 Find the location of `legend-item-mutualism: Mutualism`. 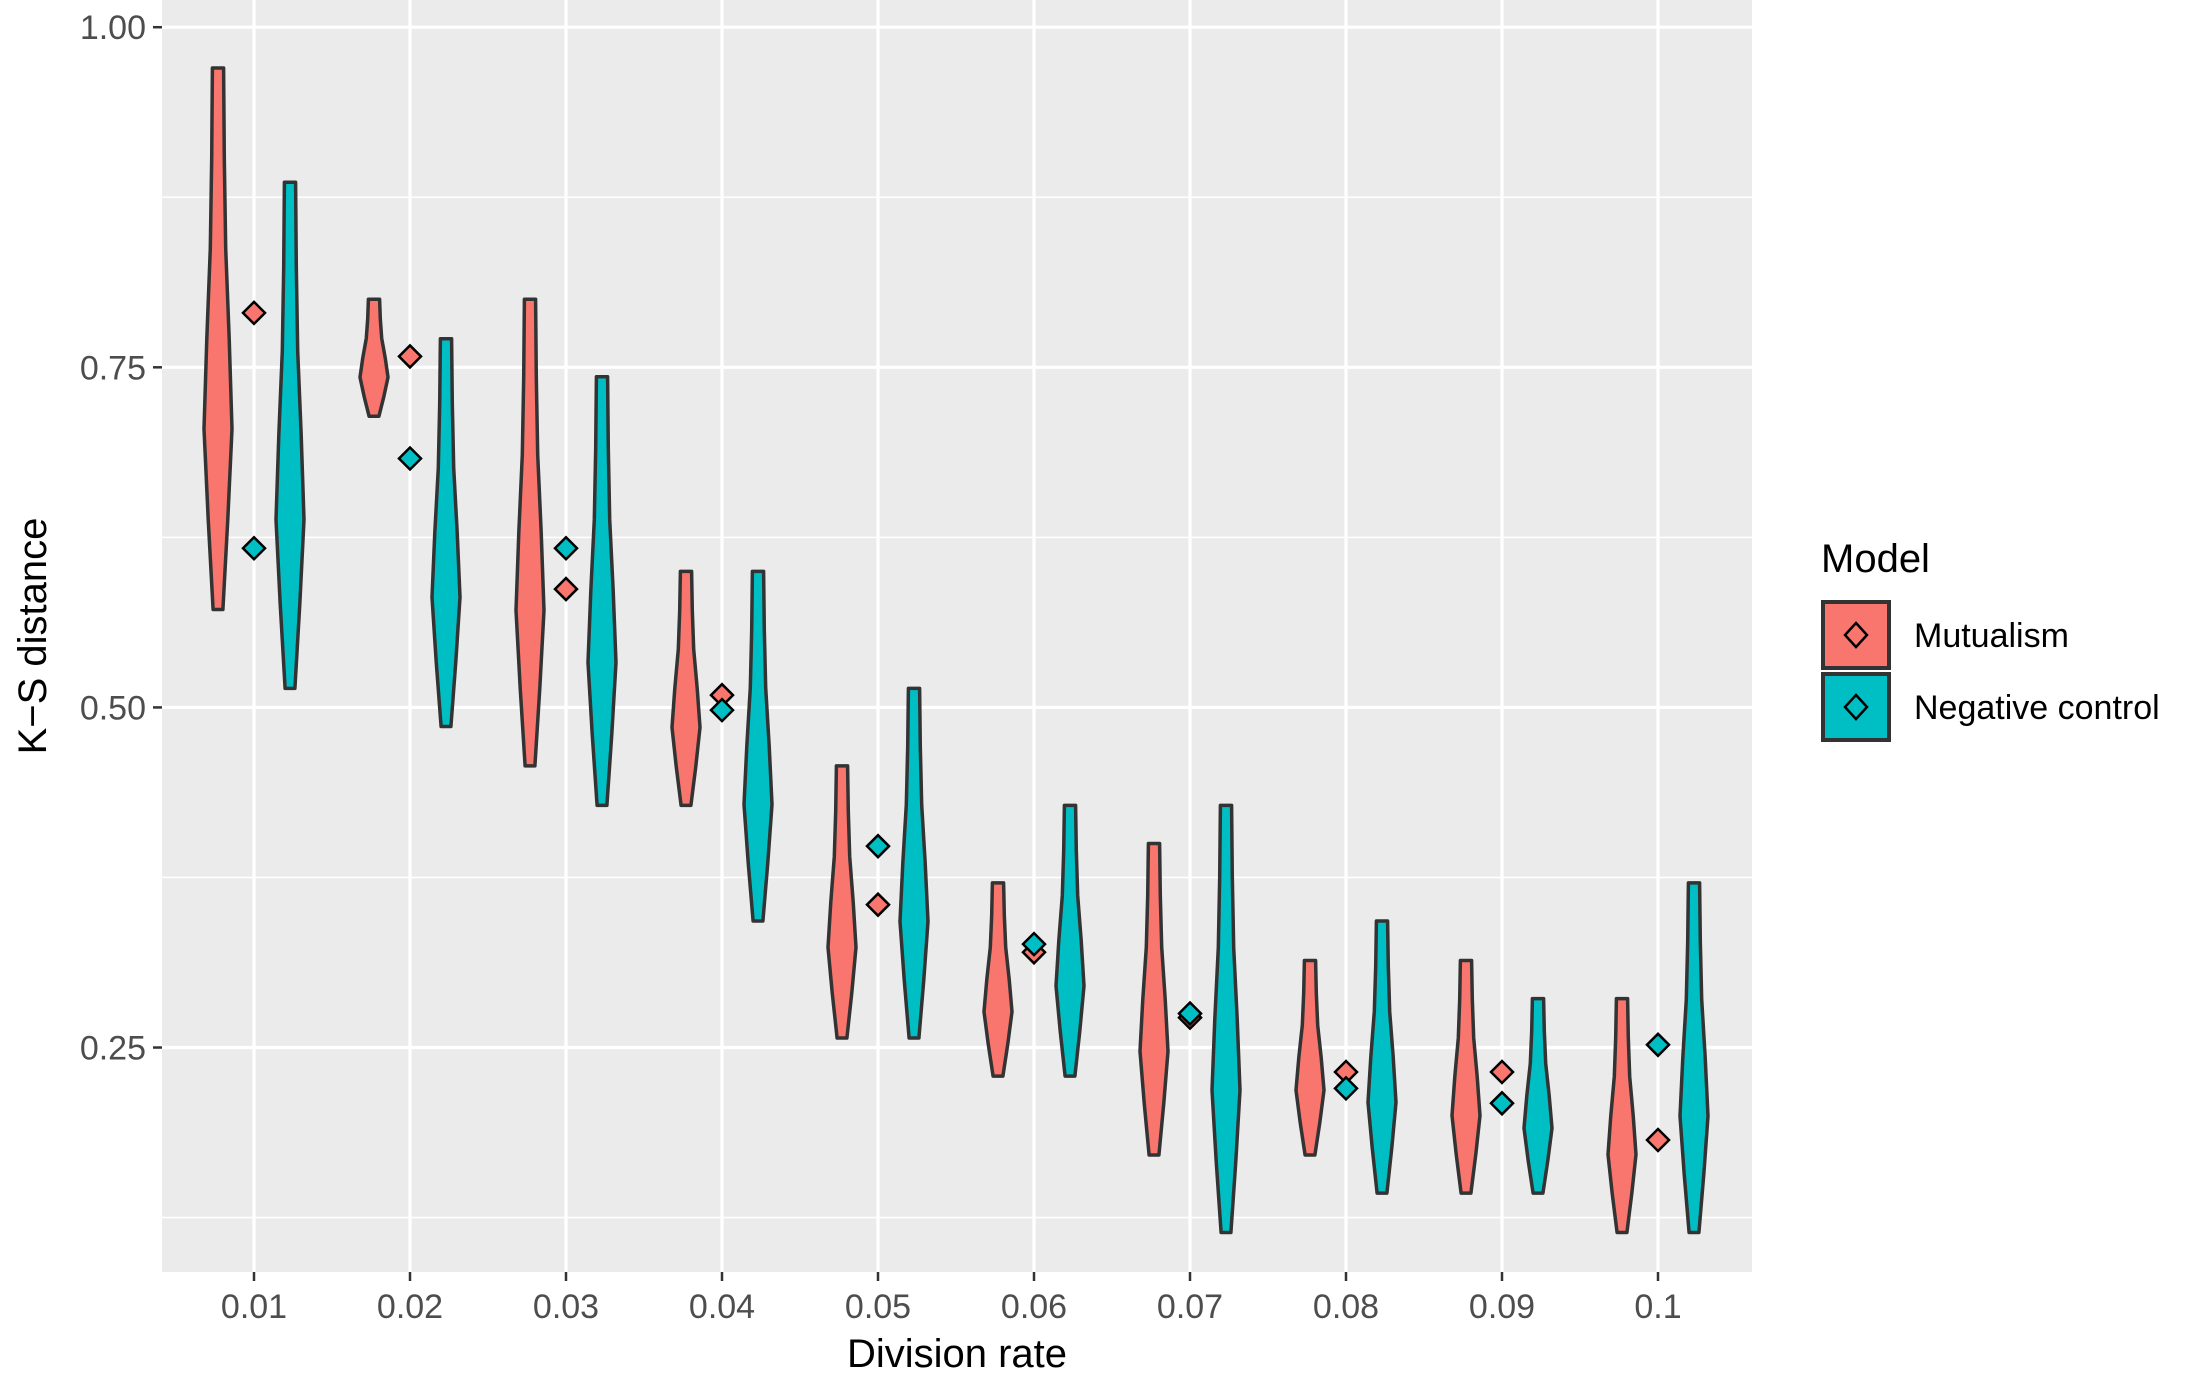

legend-item-mutualism: Mutualism is located at coordinates (1945, 635).